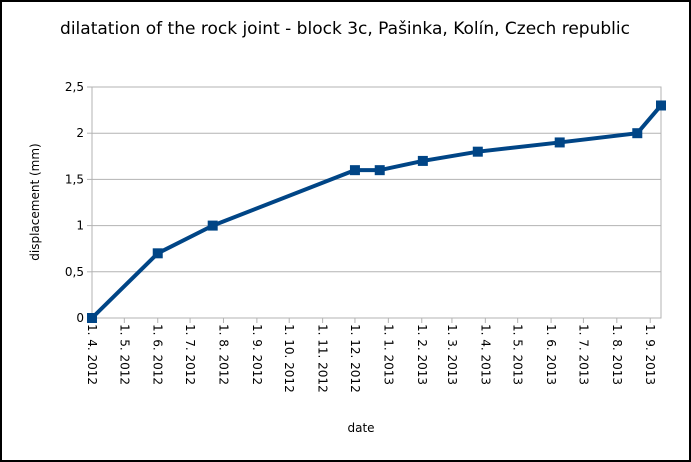 The image size is (691, 462). I want to click on x-tick-label: 1. 8. 2012, so click(223, 354).